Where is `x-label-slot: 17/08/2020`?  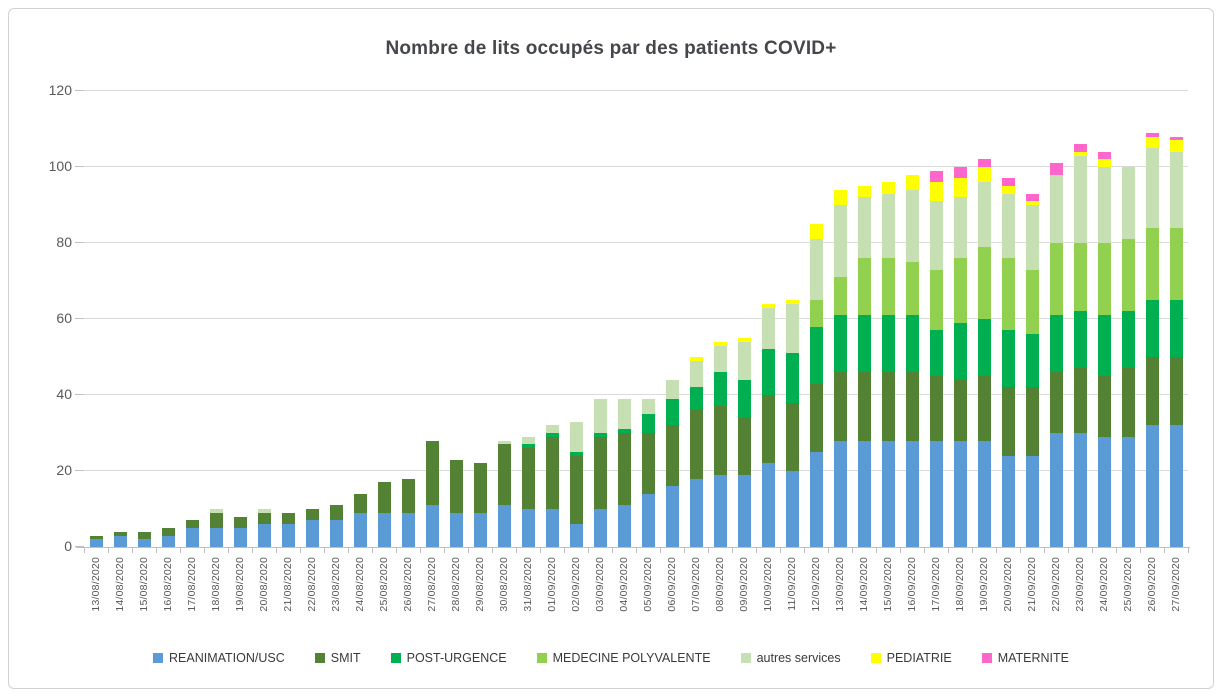 x-label-slot: 17/08/2020 is located at coordinates (192, 592).